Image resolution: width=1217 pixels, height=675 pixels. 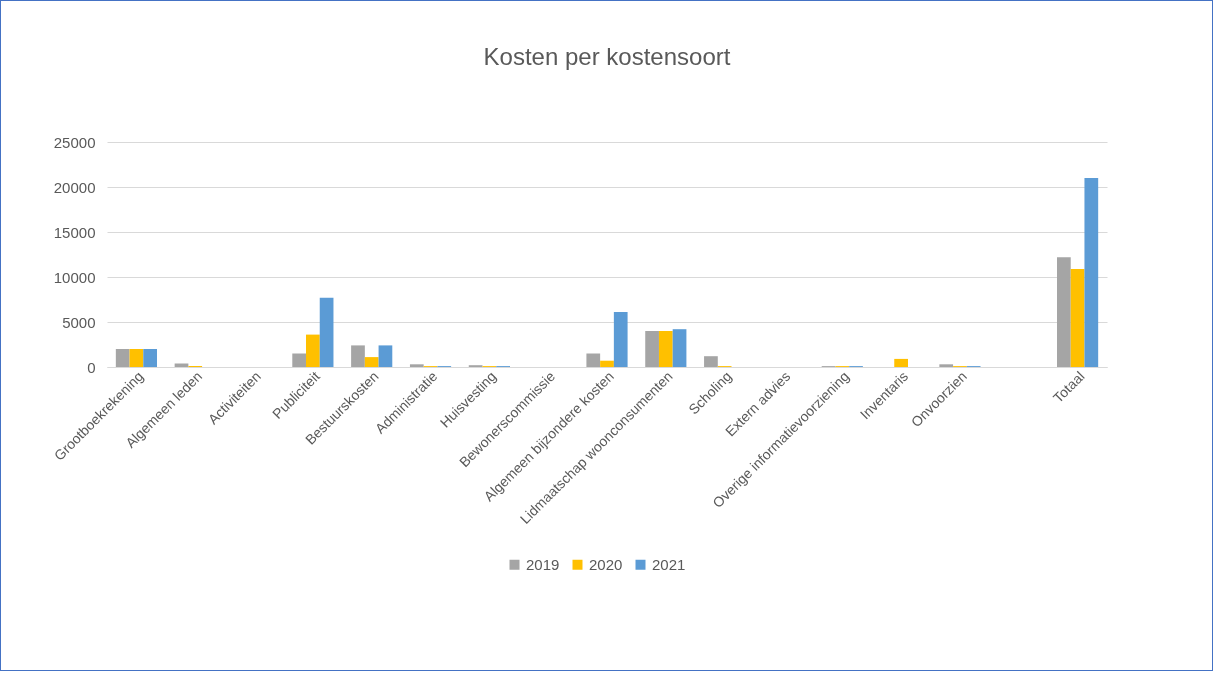 What do you see at coordinates (74, 187) in the screenshot?
I see `y-tick-label: 20000` at bounding box center [74, 187].